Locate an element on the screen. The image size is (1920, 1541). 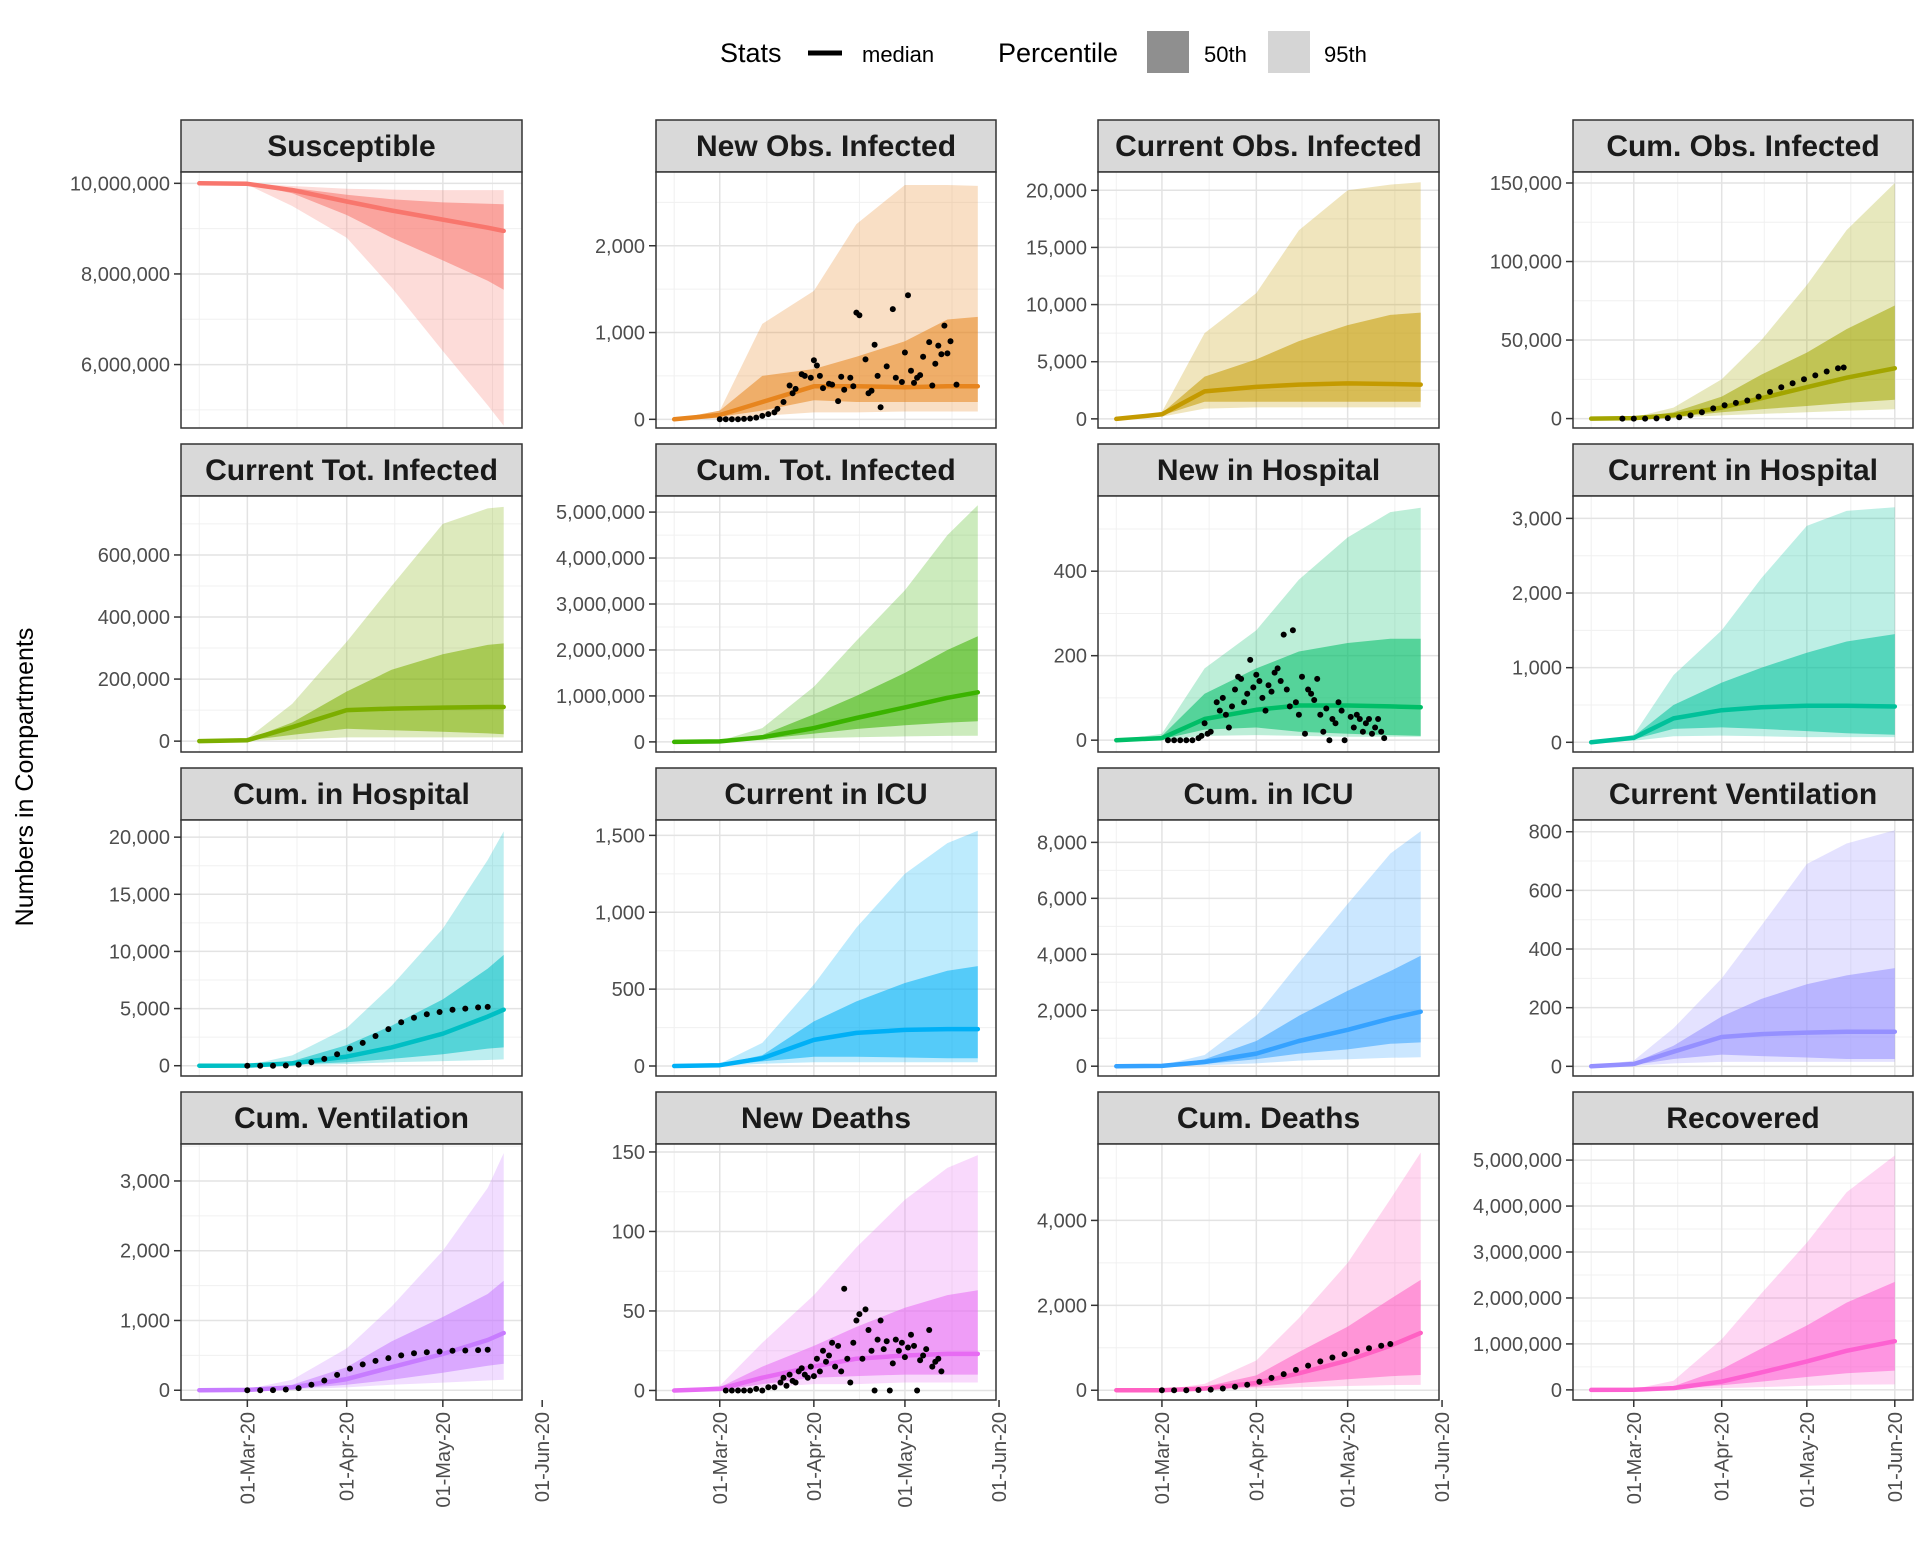
y-tick-label: 6,000 is located at coordinates (1062, 899).